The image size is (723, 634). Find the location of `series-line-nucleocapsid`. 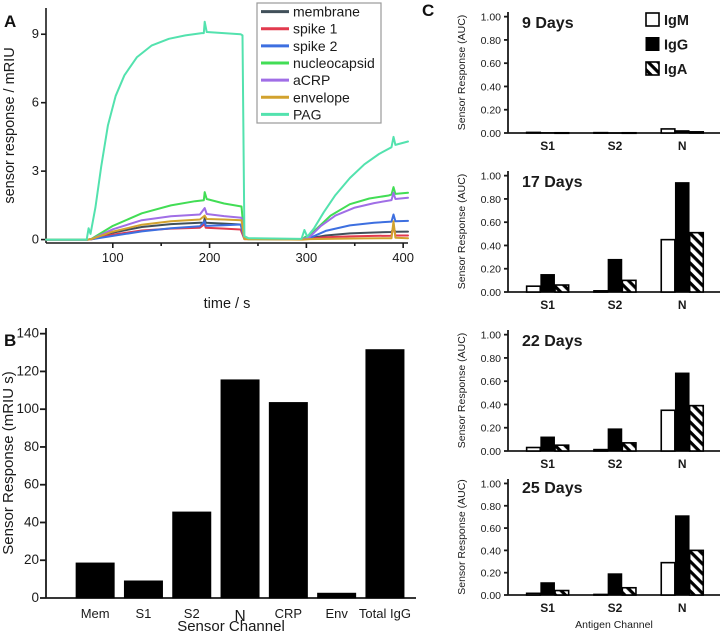

series-line-nucleocapsid is located at coordinates (227, 213).